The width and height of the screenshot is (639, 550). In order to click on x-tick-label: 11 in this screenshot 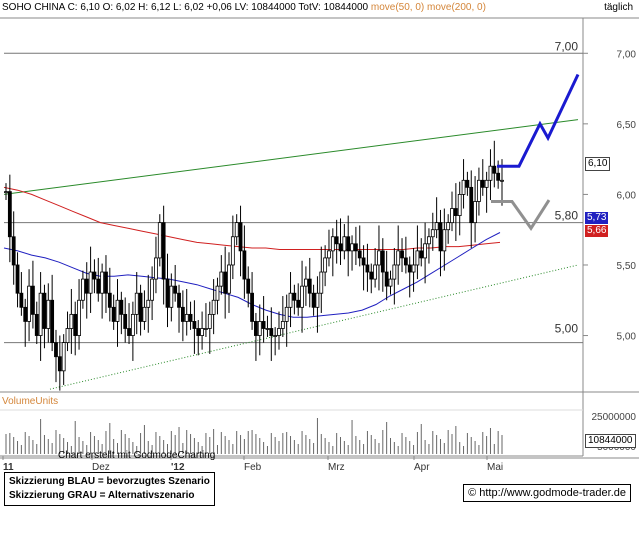, I will do `click(8, 467)`.